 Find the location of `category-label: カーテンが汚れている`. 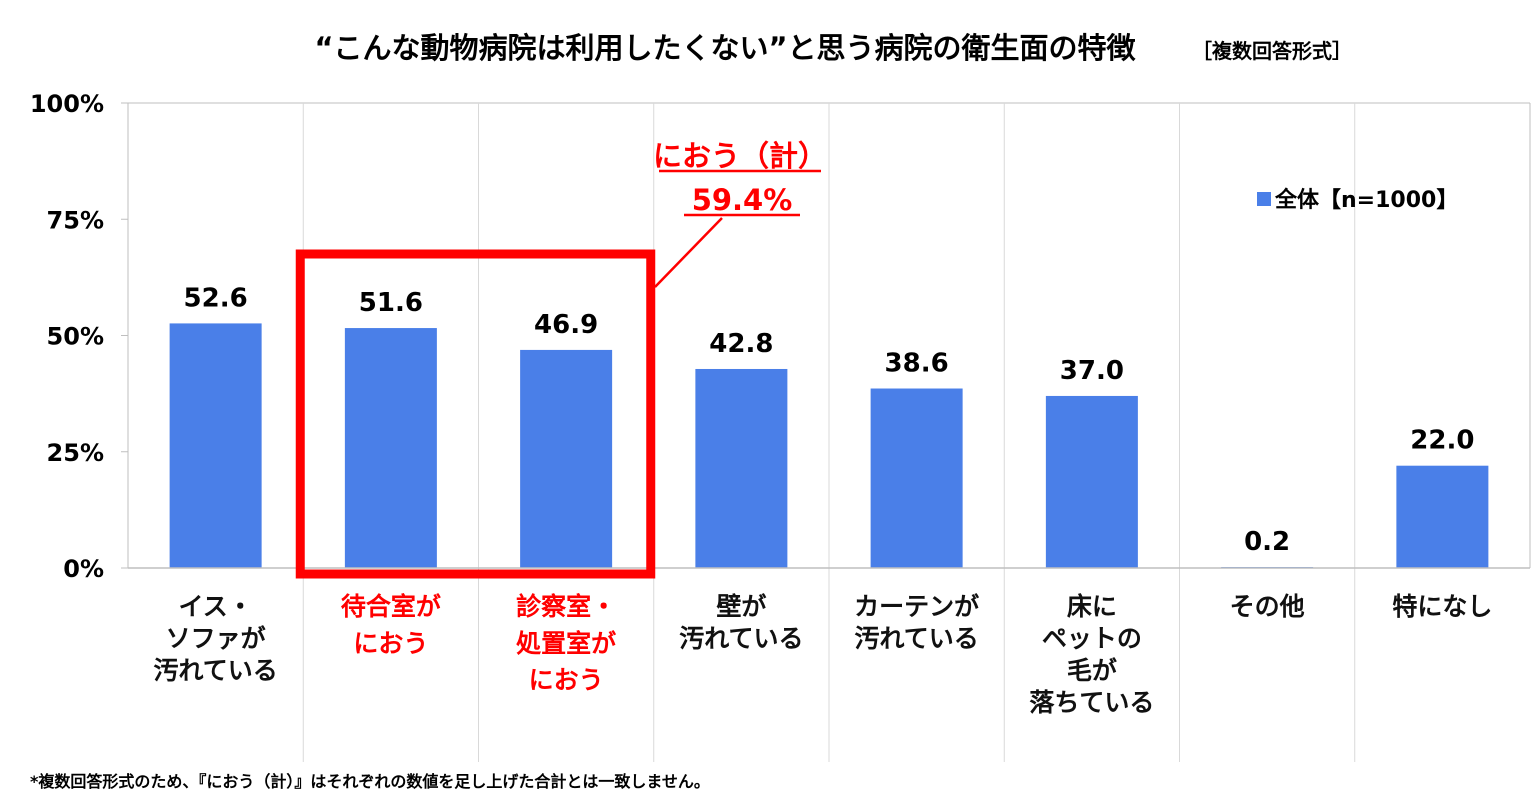

category-label: カーテンが汚れている is located at coordinates (916, 622).